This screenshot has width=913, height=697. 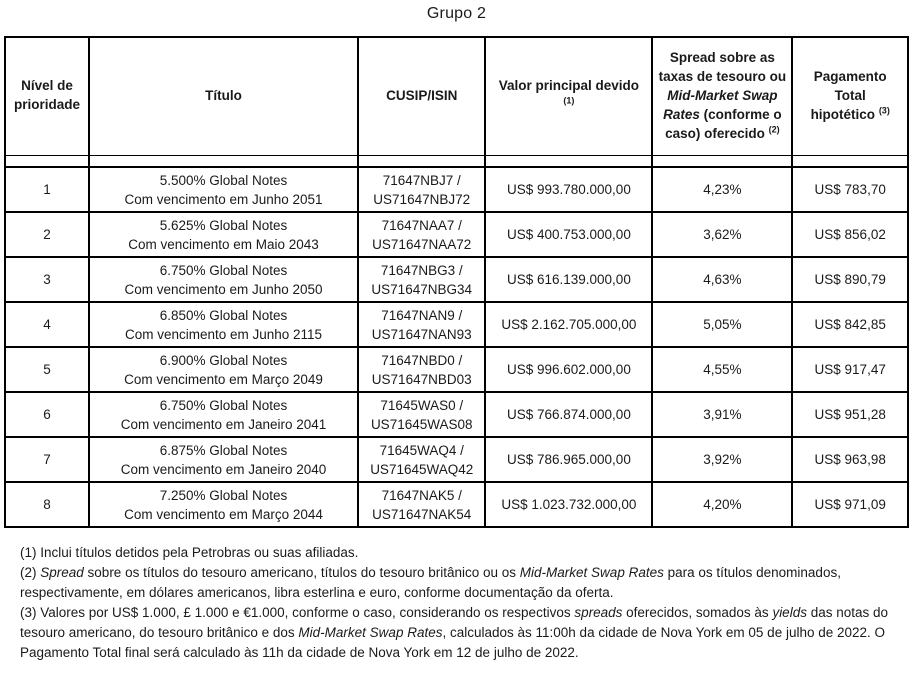 I want to click on cell-payment: US$ 856,02, so click(x=850, y=234).